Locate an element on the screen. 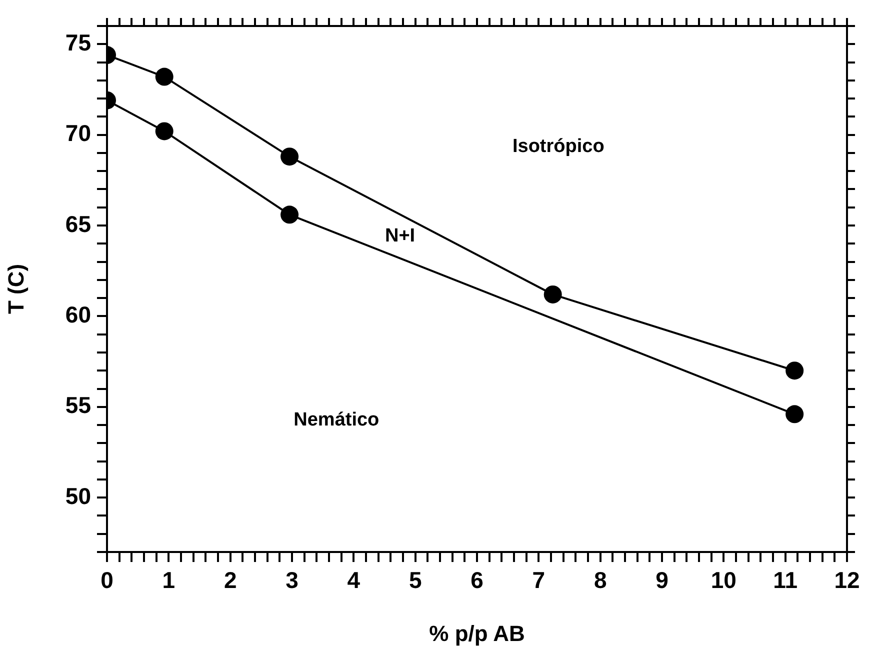  x-tick-label: 5 is located at coordinates (415, 580).